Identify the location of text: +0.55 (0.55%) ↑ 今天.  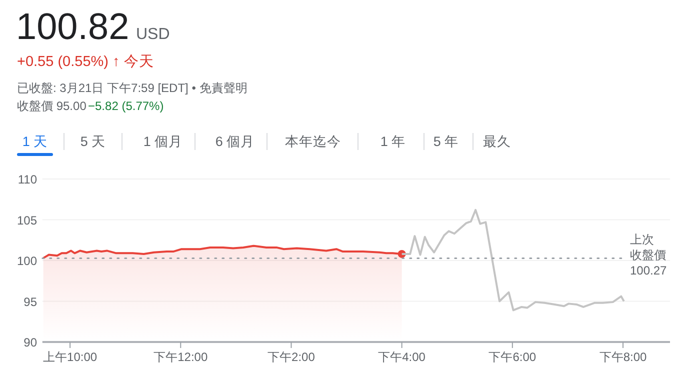
(85, 61).